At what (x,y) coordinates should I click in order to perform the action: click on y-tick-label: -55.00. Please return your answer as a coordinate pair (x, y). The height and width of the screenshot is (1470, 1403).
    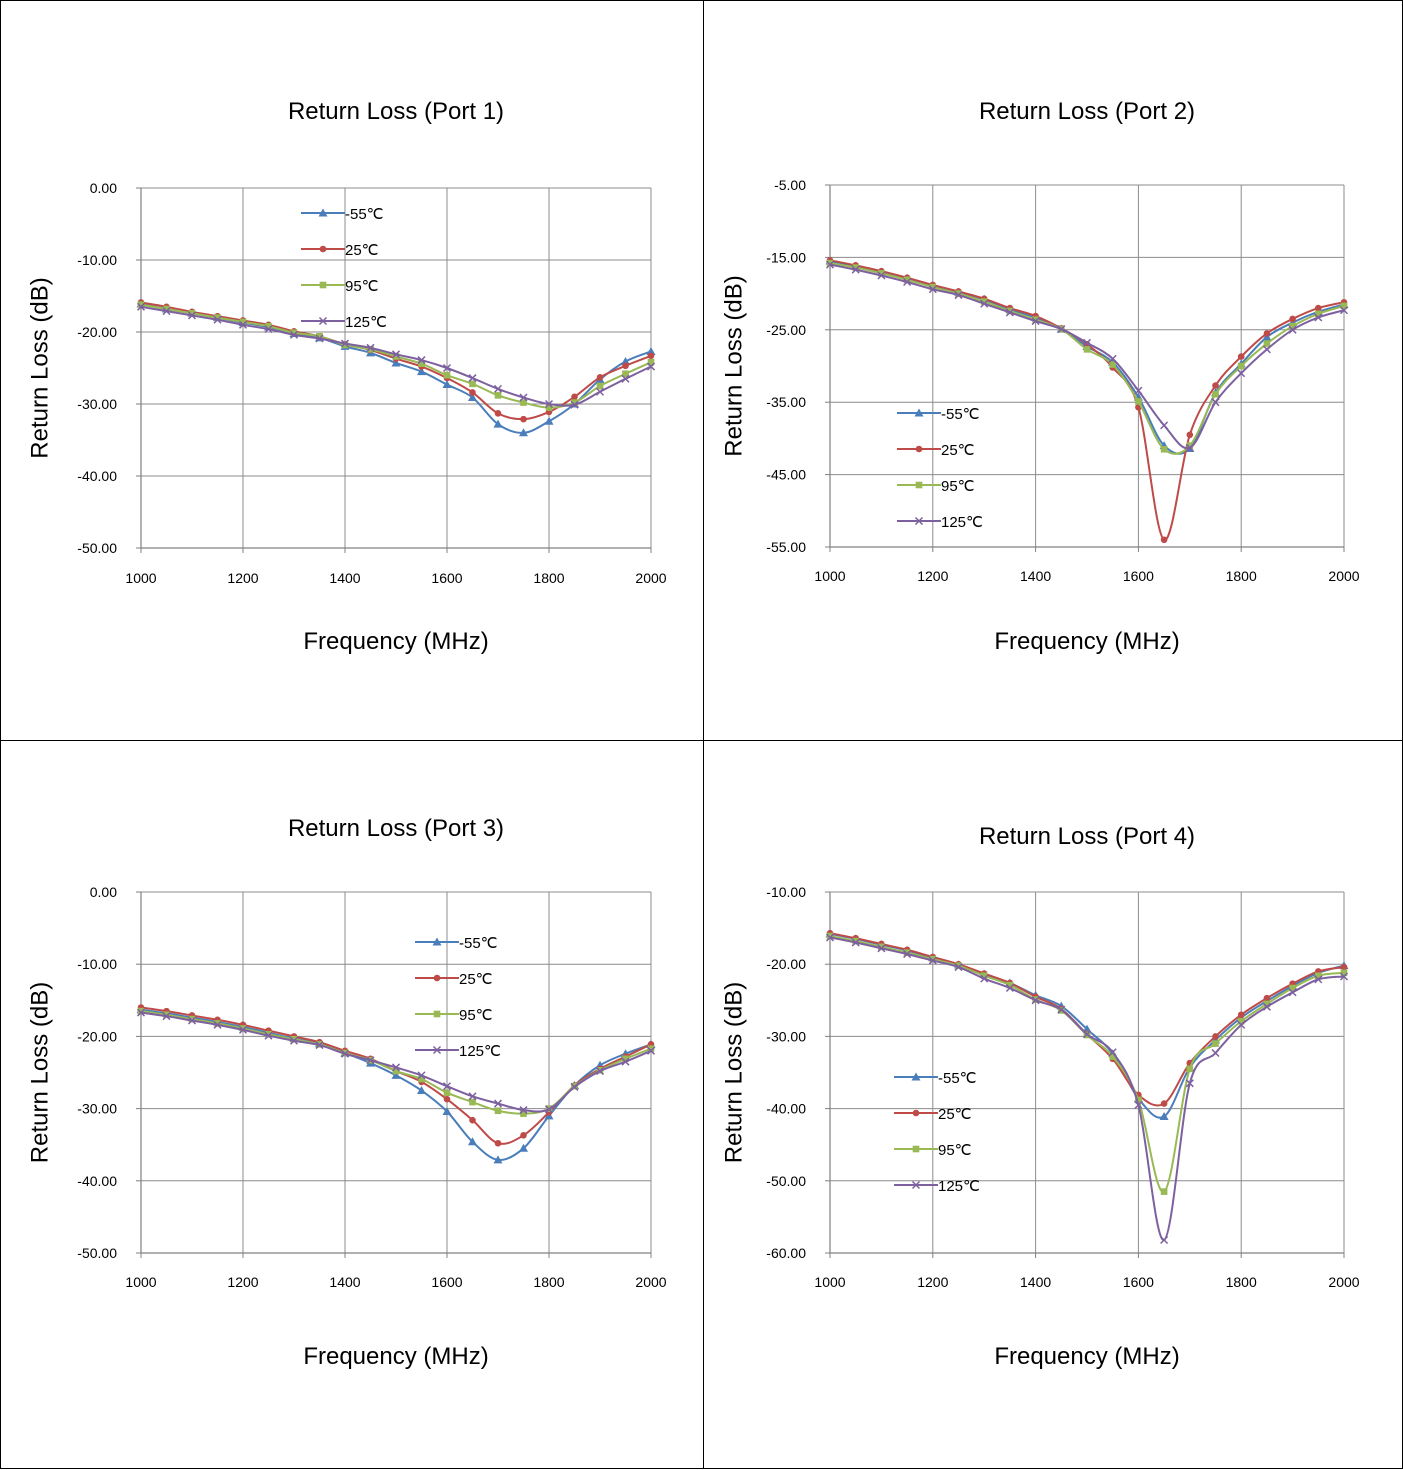
    Looking at the image, I should click on (786, 547).